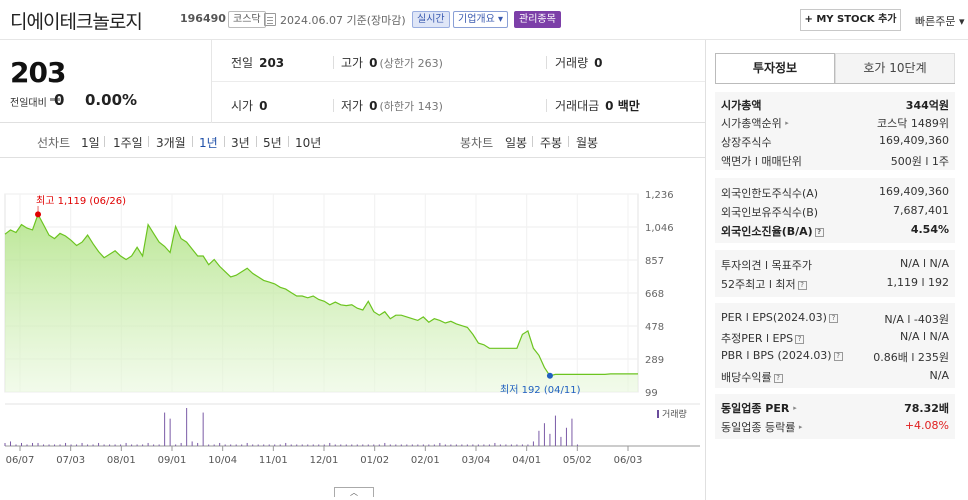  What do you see at coordinates (477, 143) in the screenshot?
I see `candle-chart-label: 봉차트` at bounding box center [477, 143].